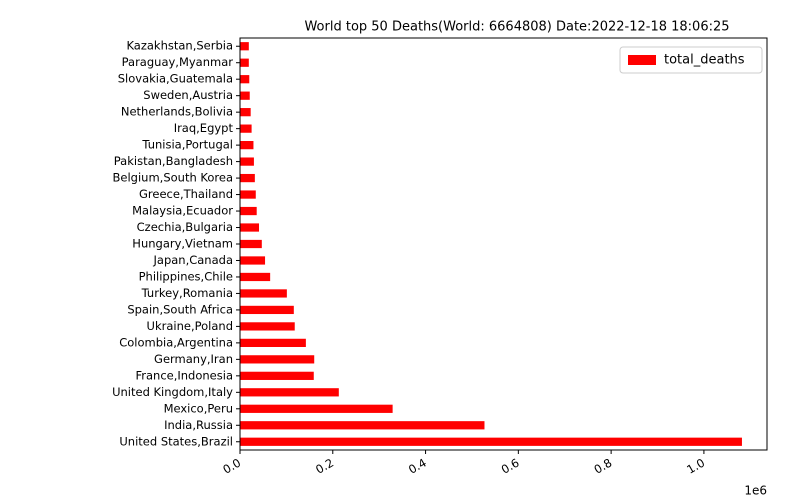  Describe the element at coordinates (198, 425) in the screenshot. I see `y-tick-label: India,Russia` at that location.